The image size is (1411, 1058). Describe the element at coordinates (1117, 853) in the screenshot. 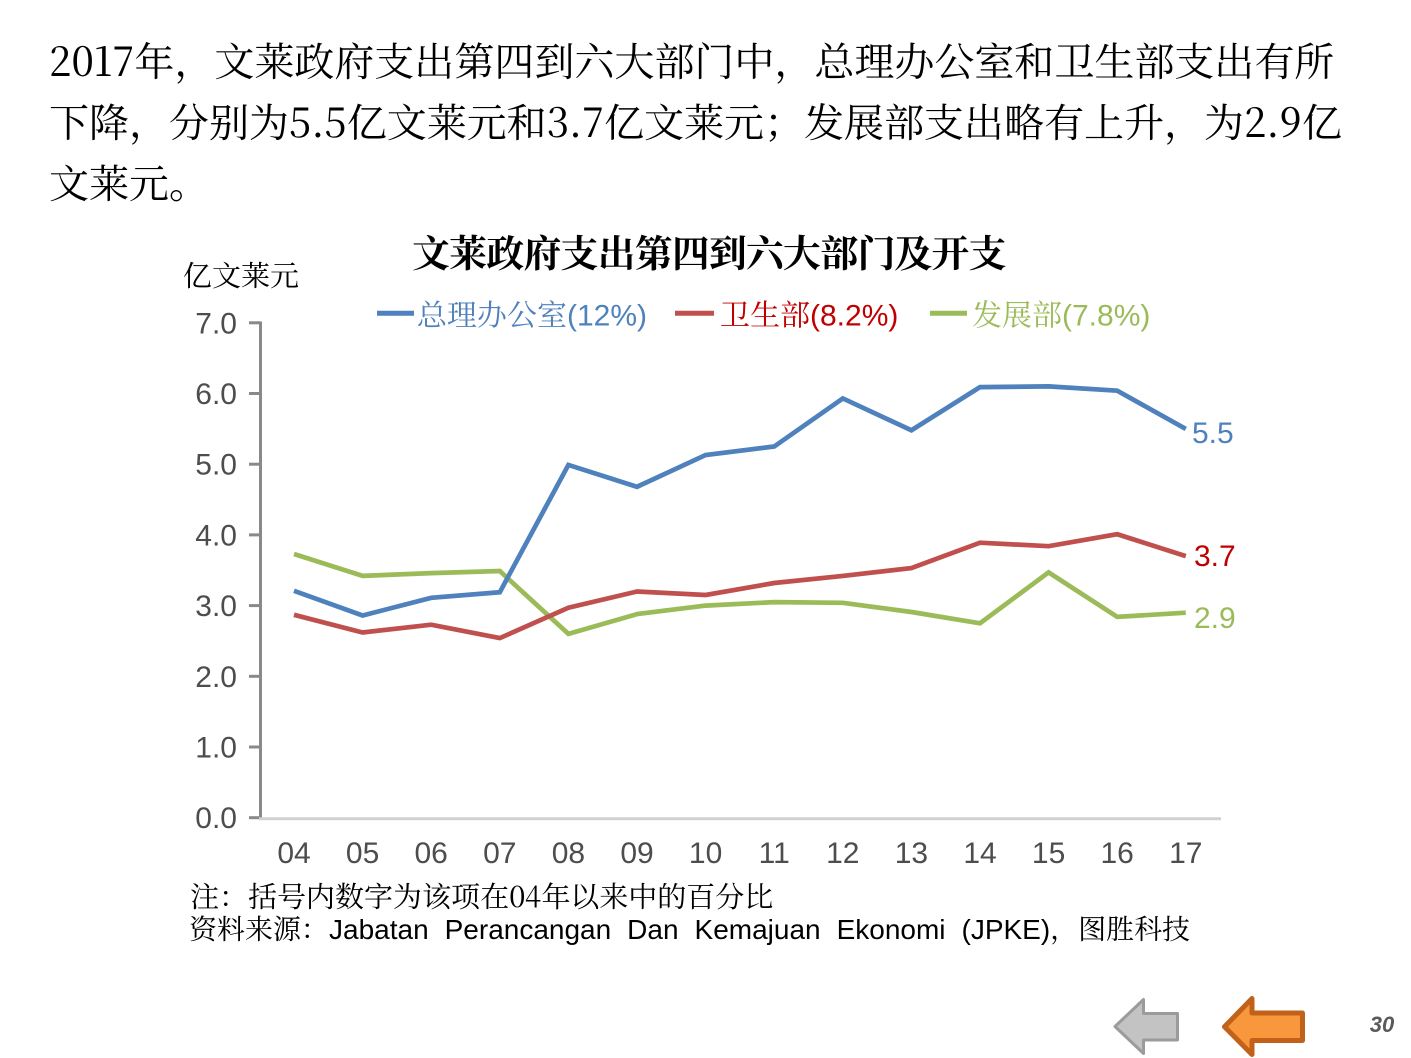

I see `svg-text: 16` at that location.